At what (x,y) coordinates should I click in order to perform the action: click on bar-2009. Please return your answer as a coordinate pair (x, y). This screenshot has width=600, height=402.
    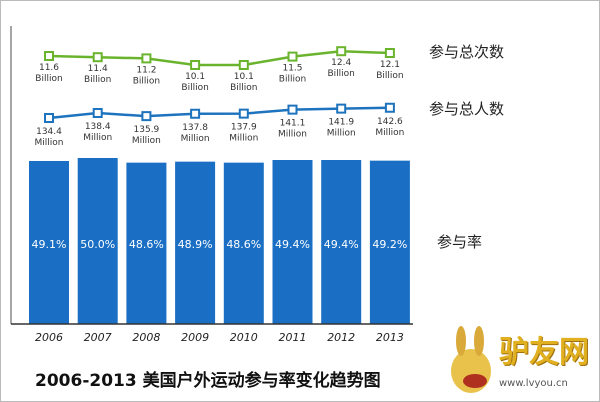
    Looking at the image, I should click on (195, 242).